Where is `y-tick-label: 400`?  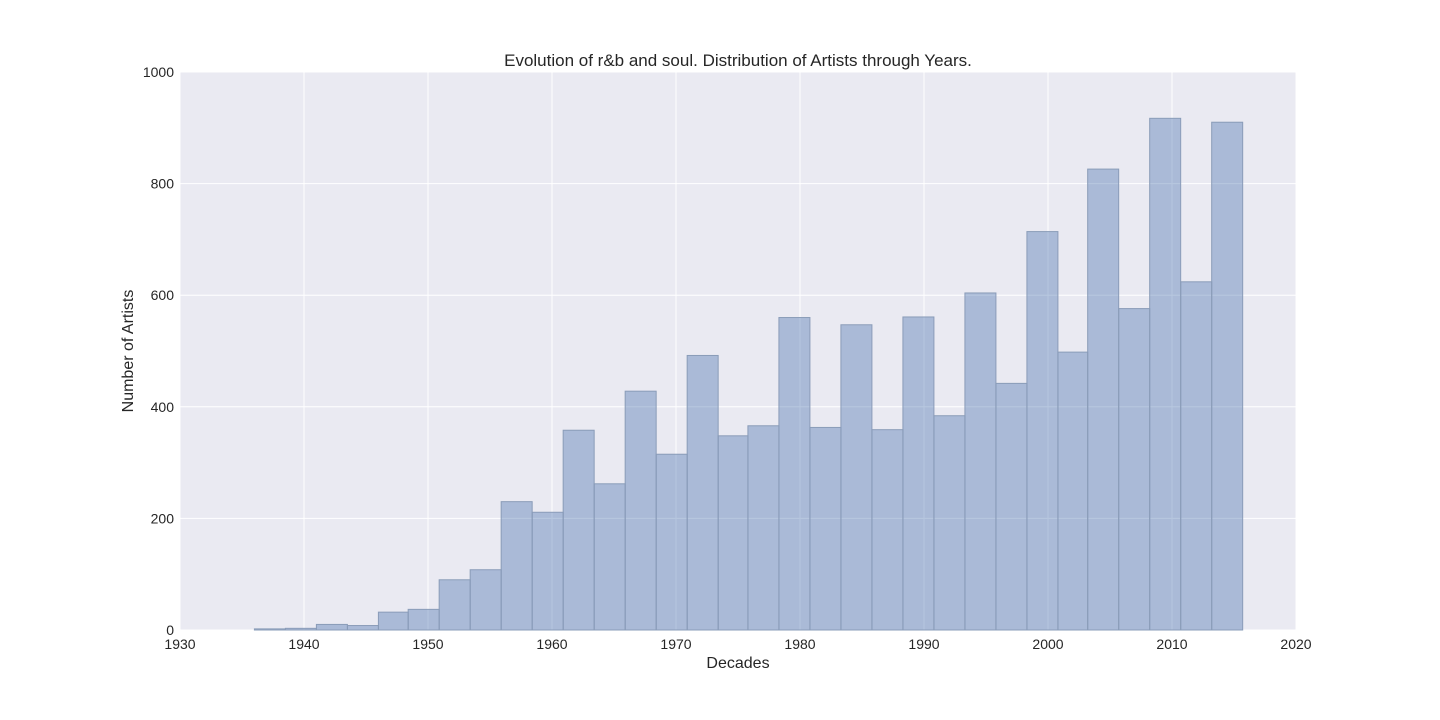 y-tick-label: 400 is located at coordinates (163, 407).